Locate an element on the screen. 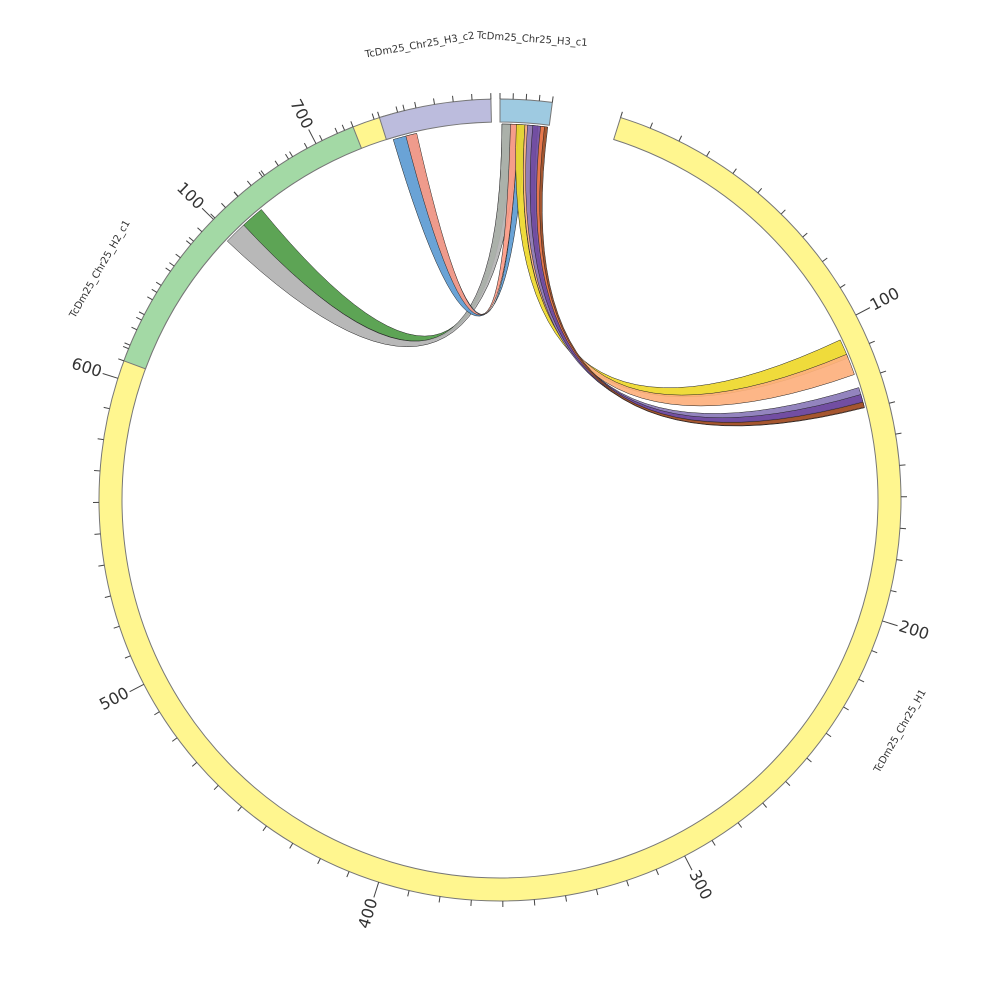  tick-label: 200 is located at coordinates (914, 629).